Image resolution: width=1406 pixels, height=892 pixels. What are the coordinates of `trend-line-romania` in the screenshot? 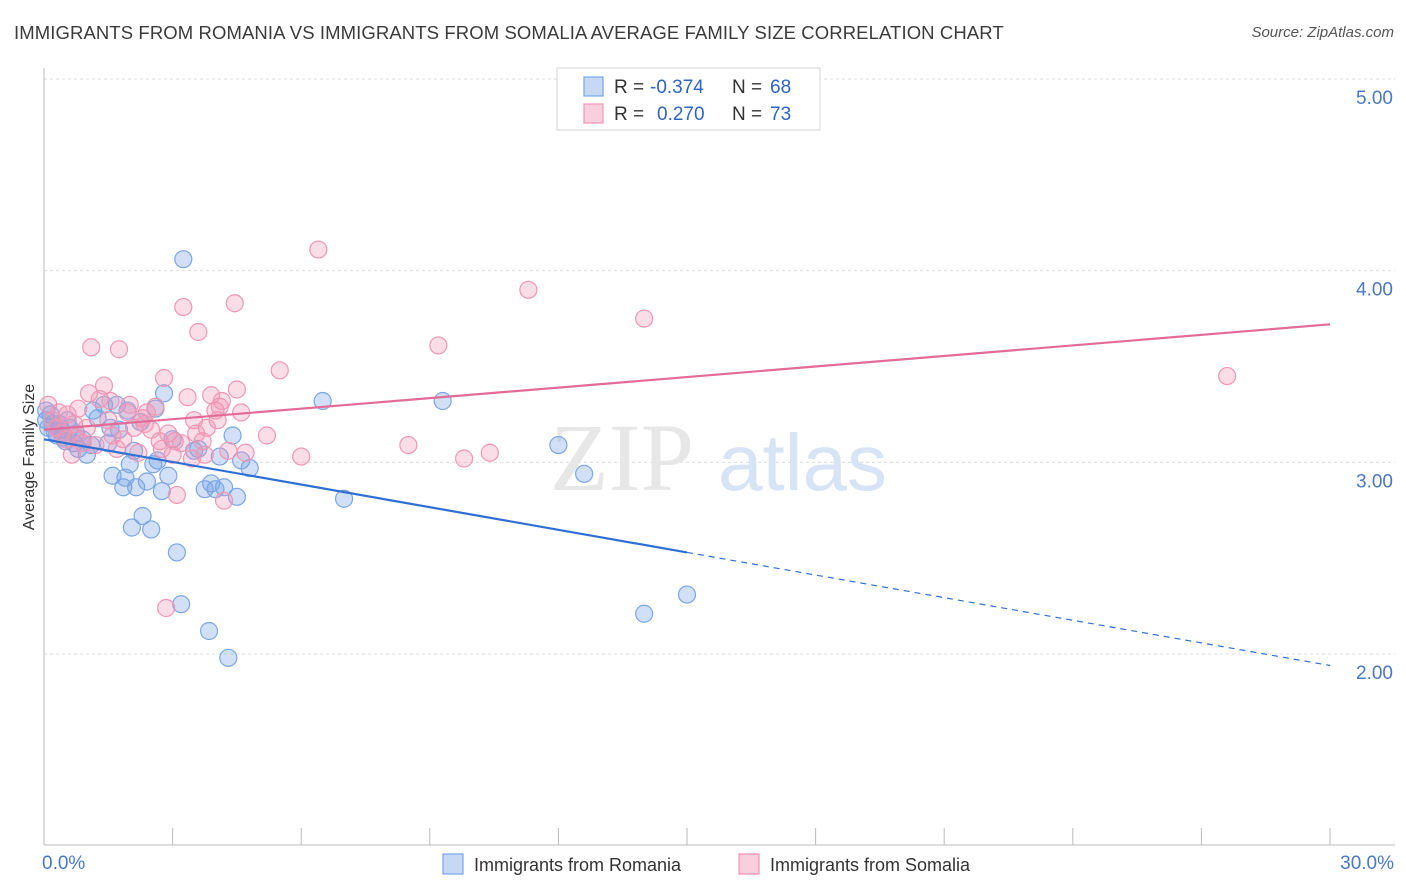 It's located at (365, 496).